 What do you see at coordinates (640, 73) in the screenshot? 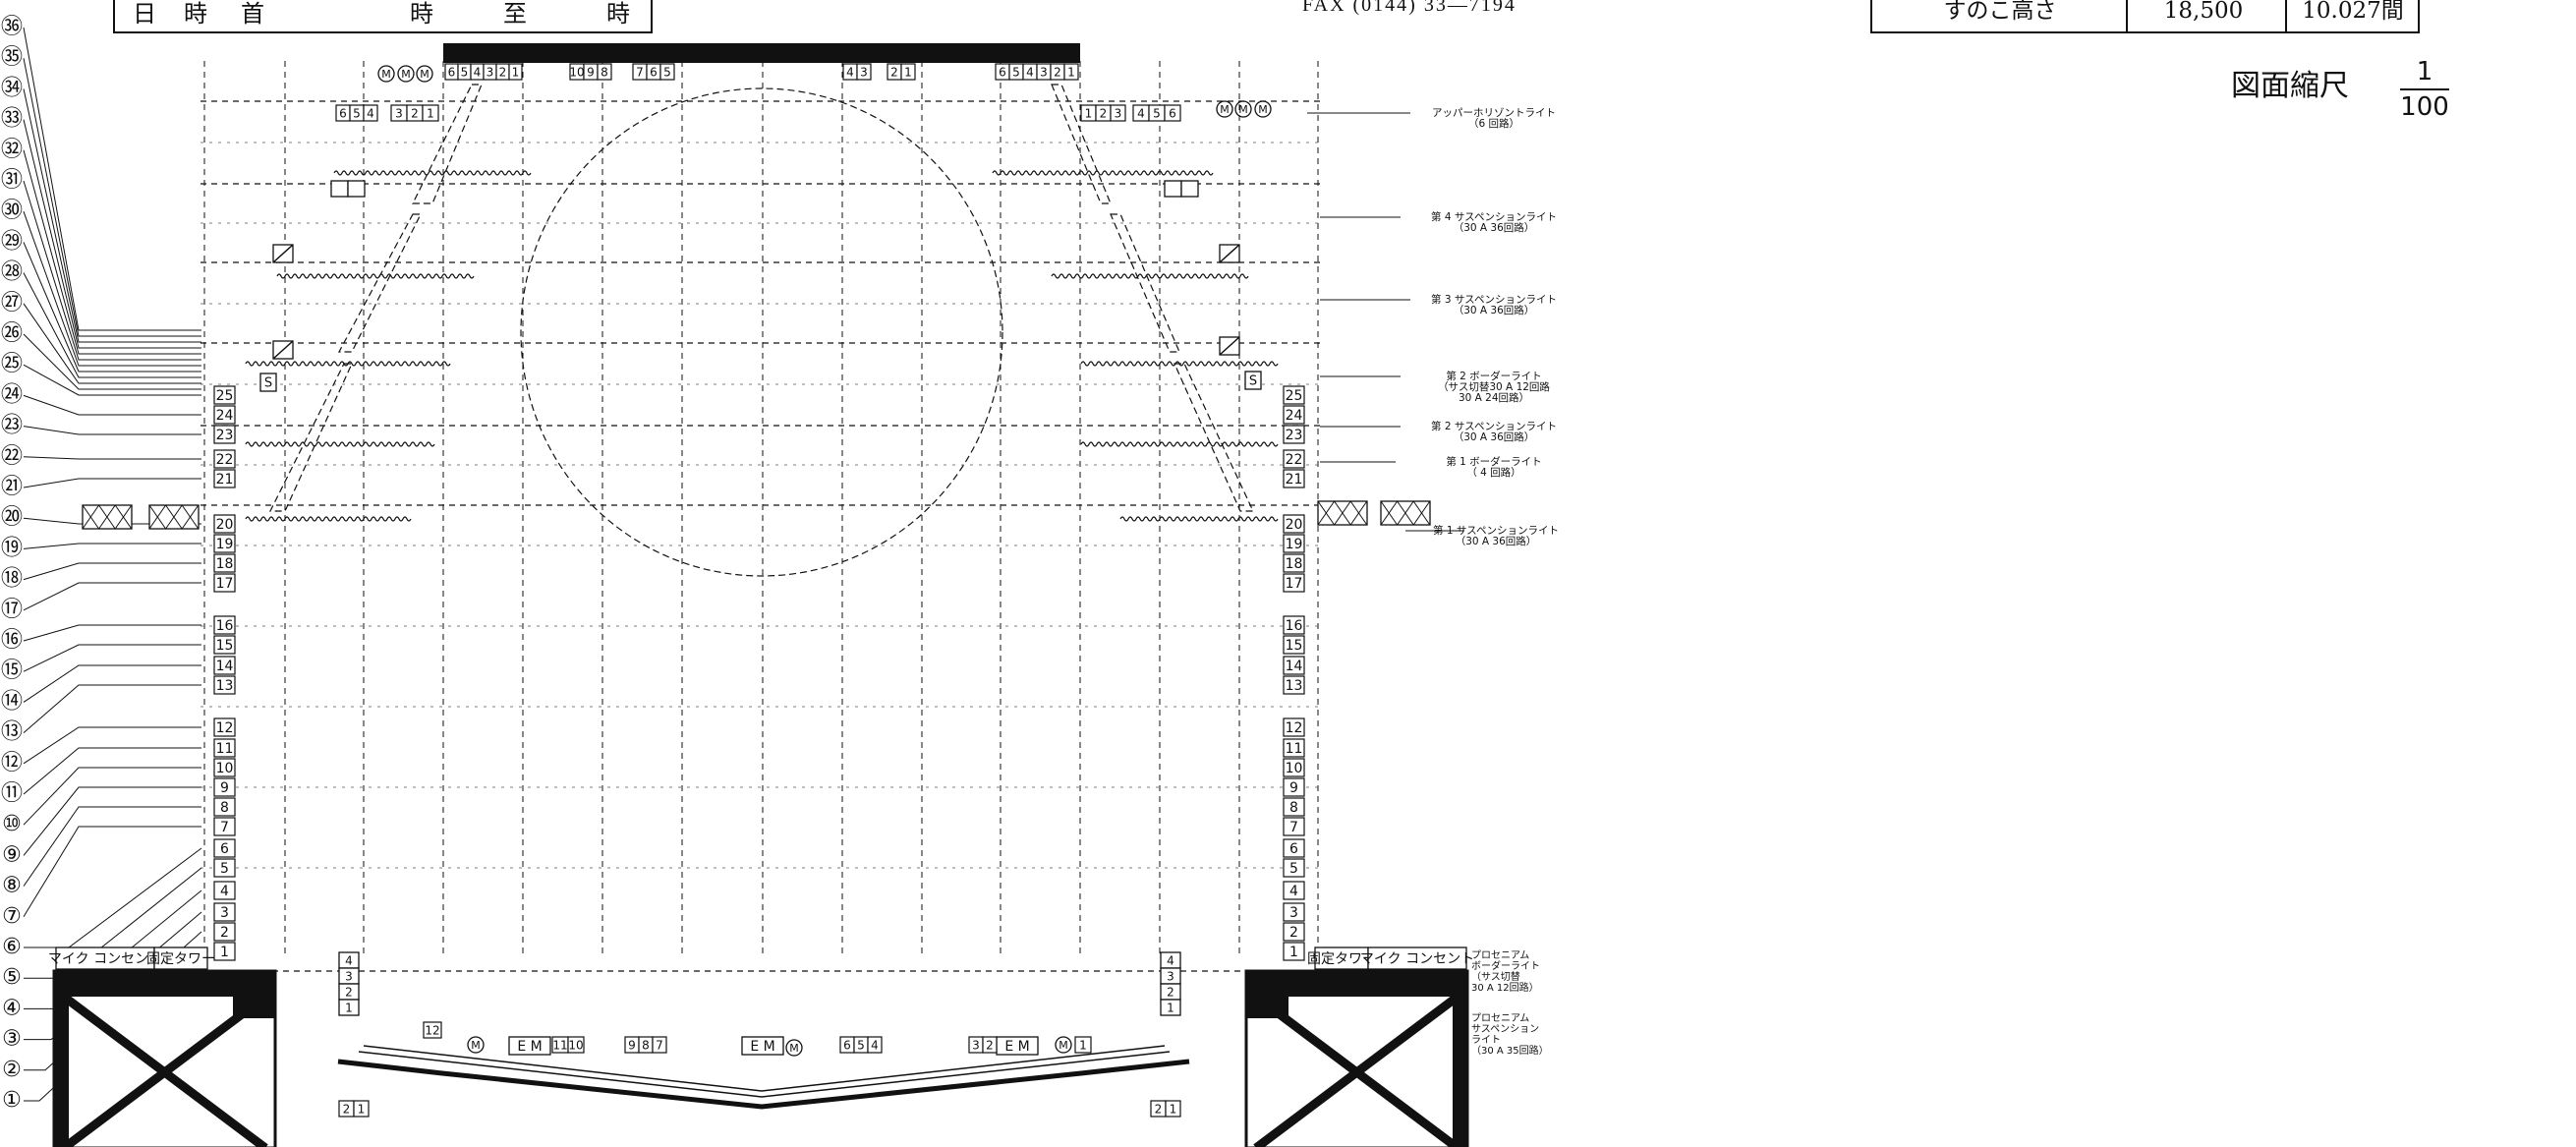
I see `circuit-number: 7` at bounding box center [640, 73].